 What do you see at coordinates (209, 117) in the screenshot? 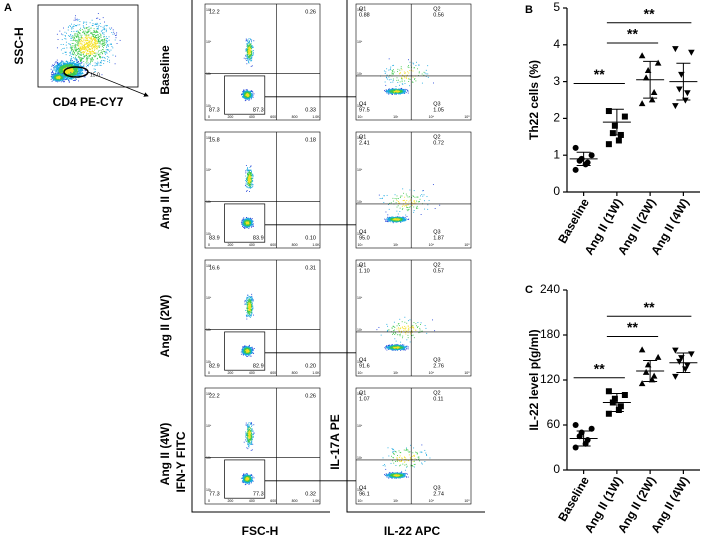
I see `flow-x-tick: 0` at bounding box center [209, 117].